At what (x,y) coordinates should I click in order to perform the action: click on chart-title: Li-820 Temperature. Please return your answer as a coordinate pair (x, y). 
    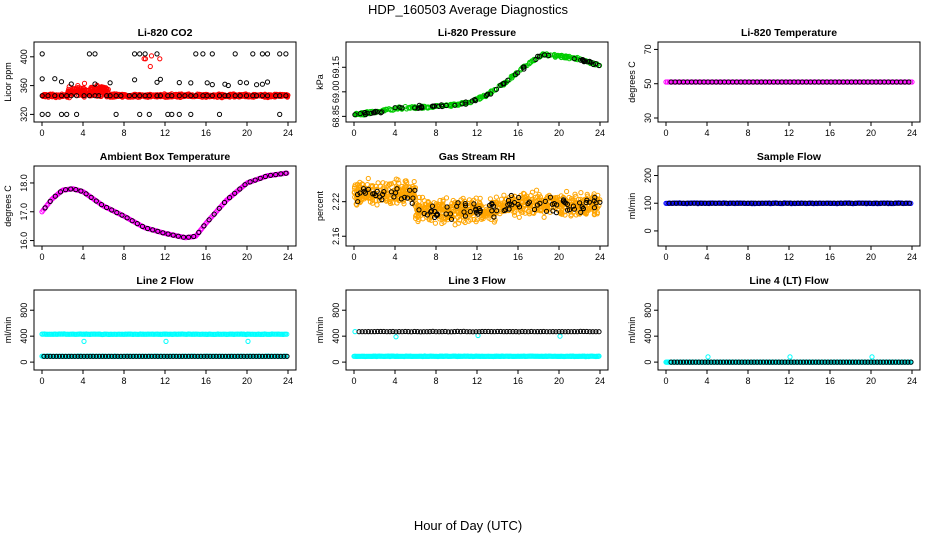
    Looking at the image, I should click on (789, 33).